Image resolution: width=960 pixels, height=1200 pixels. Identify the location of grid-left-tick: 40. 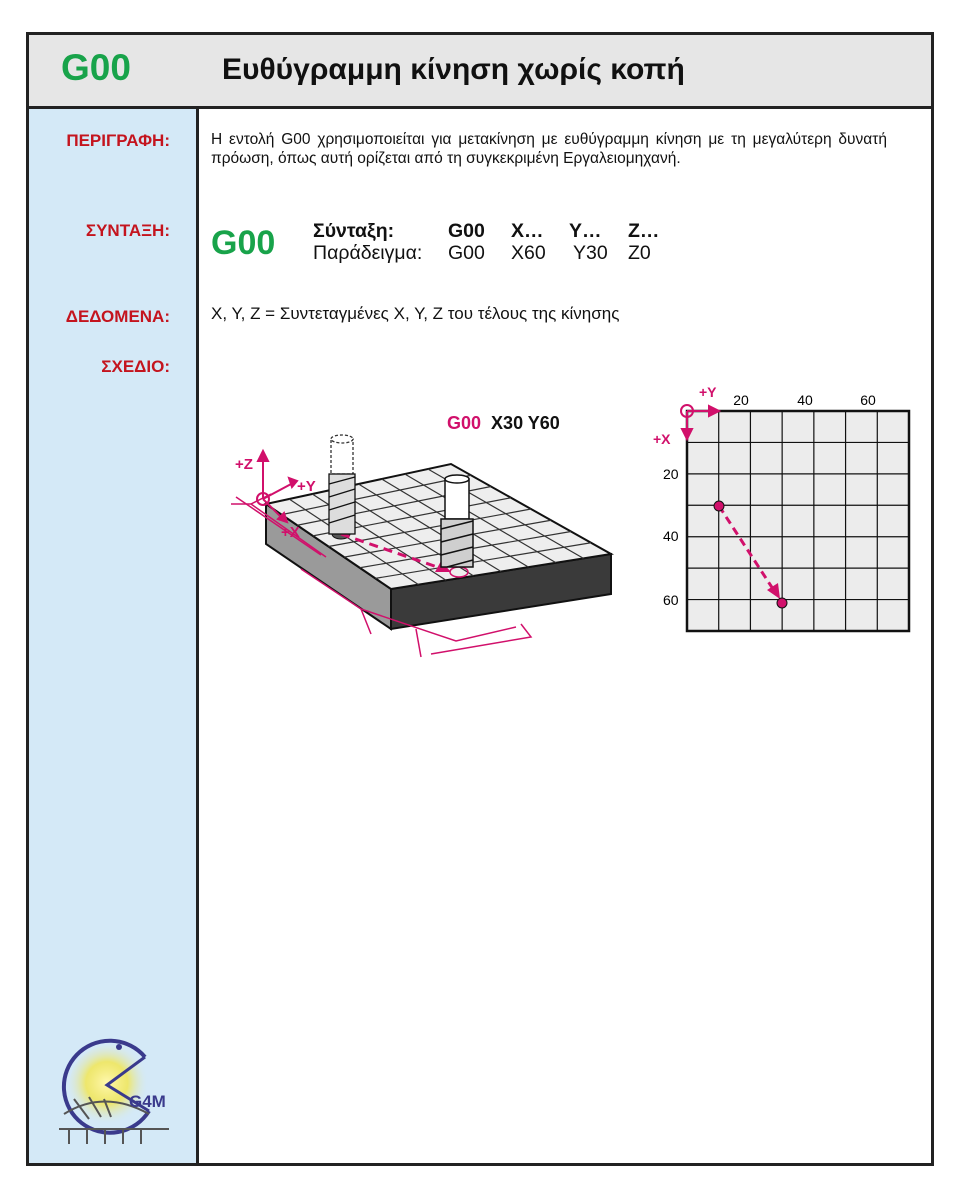
(671, 536).